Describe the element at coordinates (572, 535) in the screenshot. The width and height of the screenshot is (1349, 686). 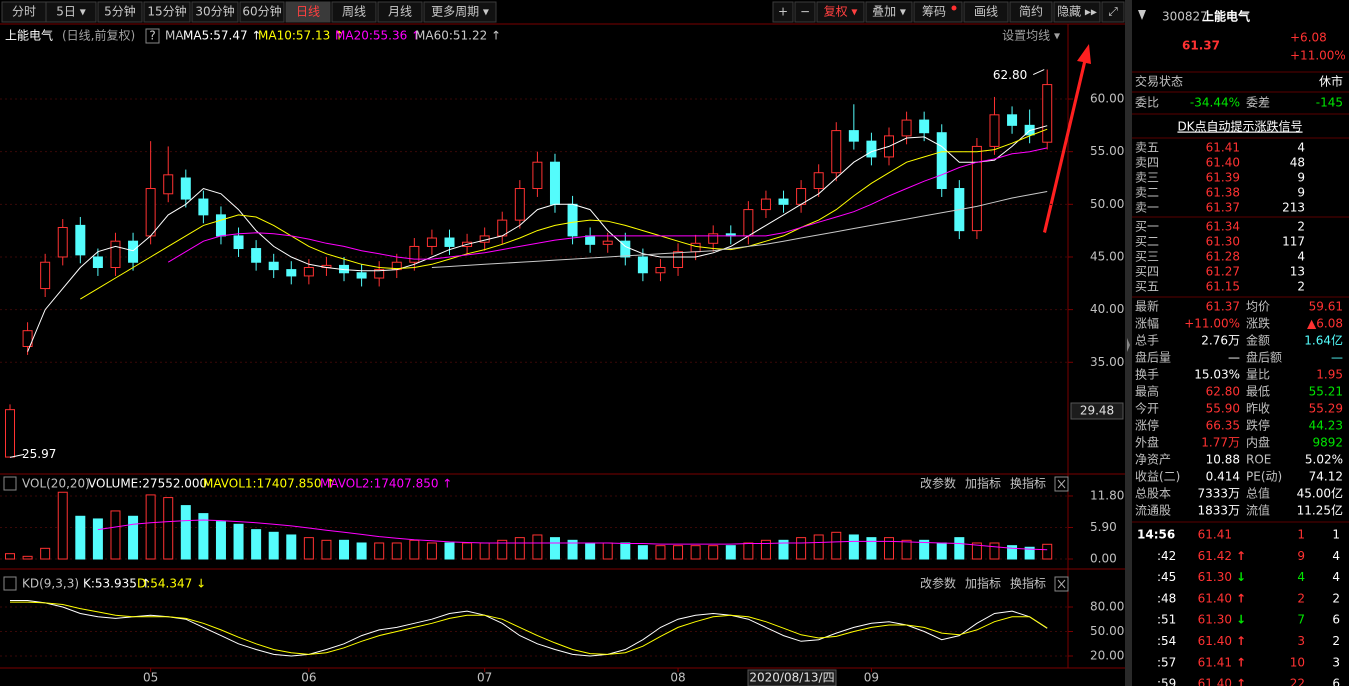
I see `series-line` at that location.